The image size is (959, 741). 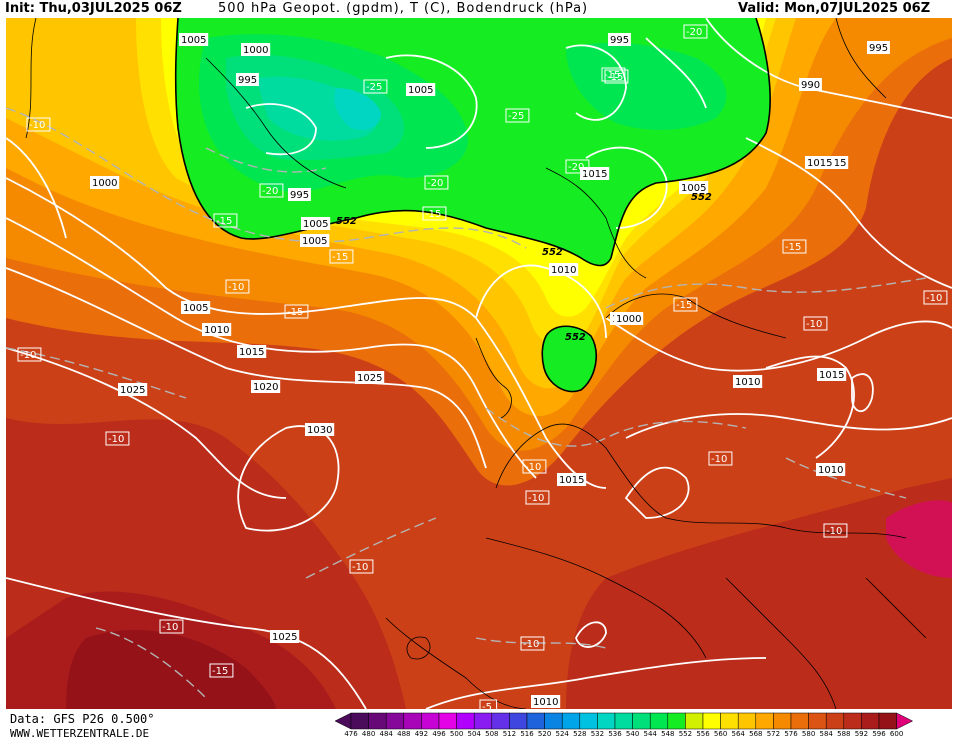 What do you see at coordinates (861, 734) in the screenshot?
I see `colorbar-tick-label: 592` at bounding box center [861, 734].